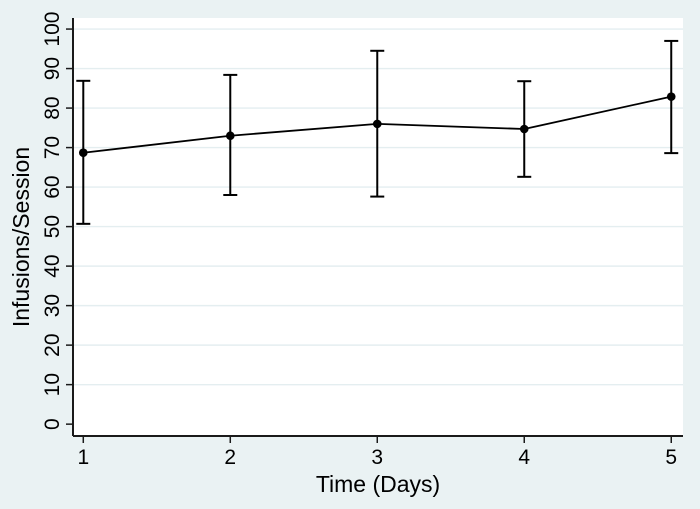 The width and height of the screenshot is (700, 509). I want to click on y-tick-label-30: 30, so click(52, 305).